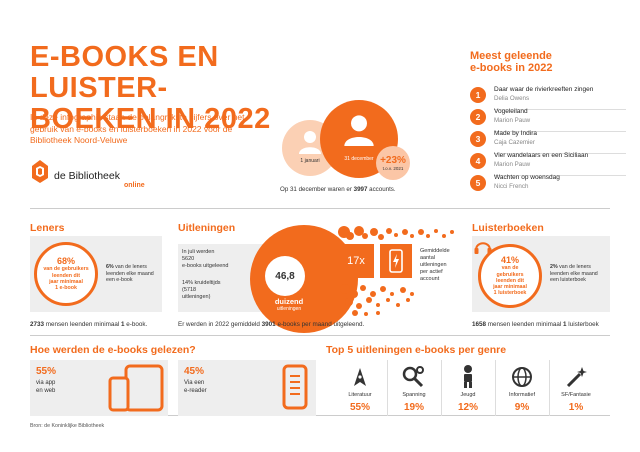  Describe the element at coordinates (289, 301) in the screenshot. I see `uitleningen-unit-1: duizend` at that location.